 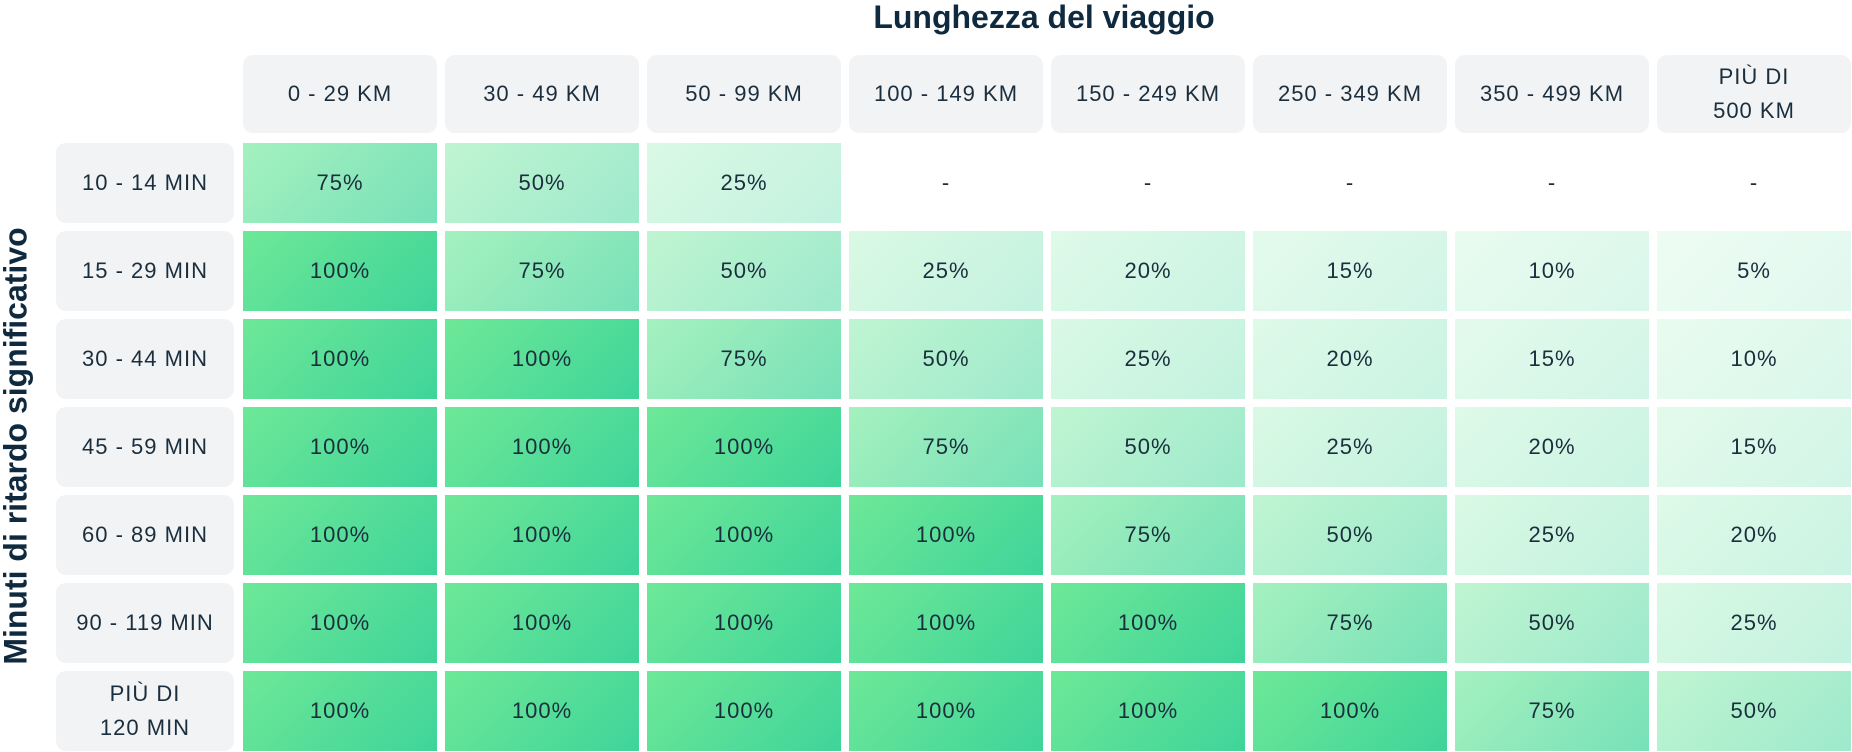 What do you see at coordinates (744, 94) in the screenshot?
I see `column-header: 50 - 99 KM` at bounding box center [744, 94].